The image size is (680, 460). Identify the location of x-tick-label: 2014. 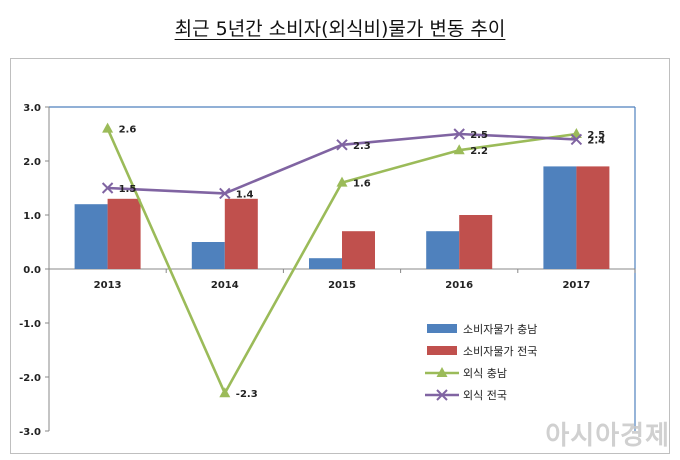
(225, 285).